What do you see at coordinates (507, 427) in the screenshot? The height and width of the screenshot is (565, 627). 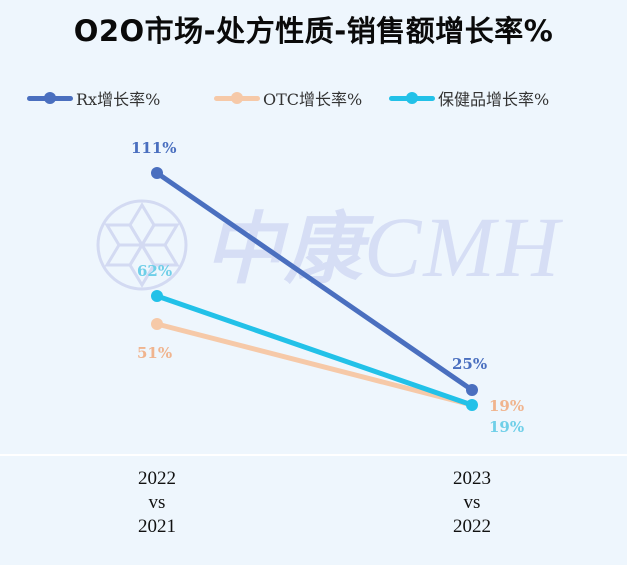 I see `data-label-hp-1: 19%` at bounding box center [507, 427].